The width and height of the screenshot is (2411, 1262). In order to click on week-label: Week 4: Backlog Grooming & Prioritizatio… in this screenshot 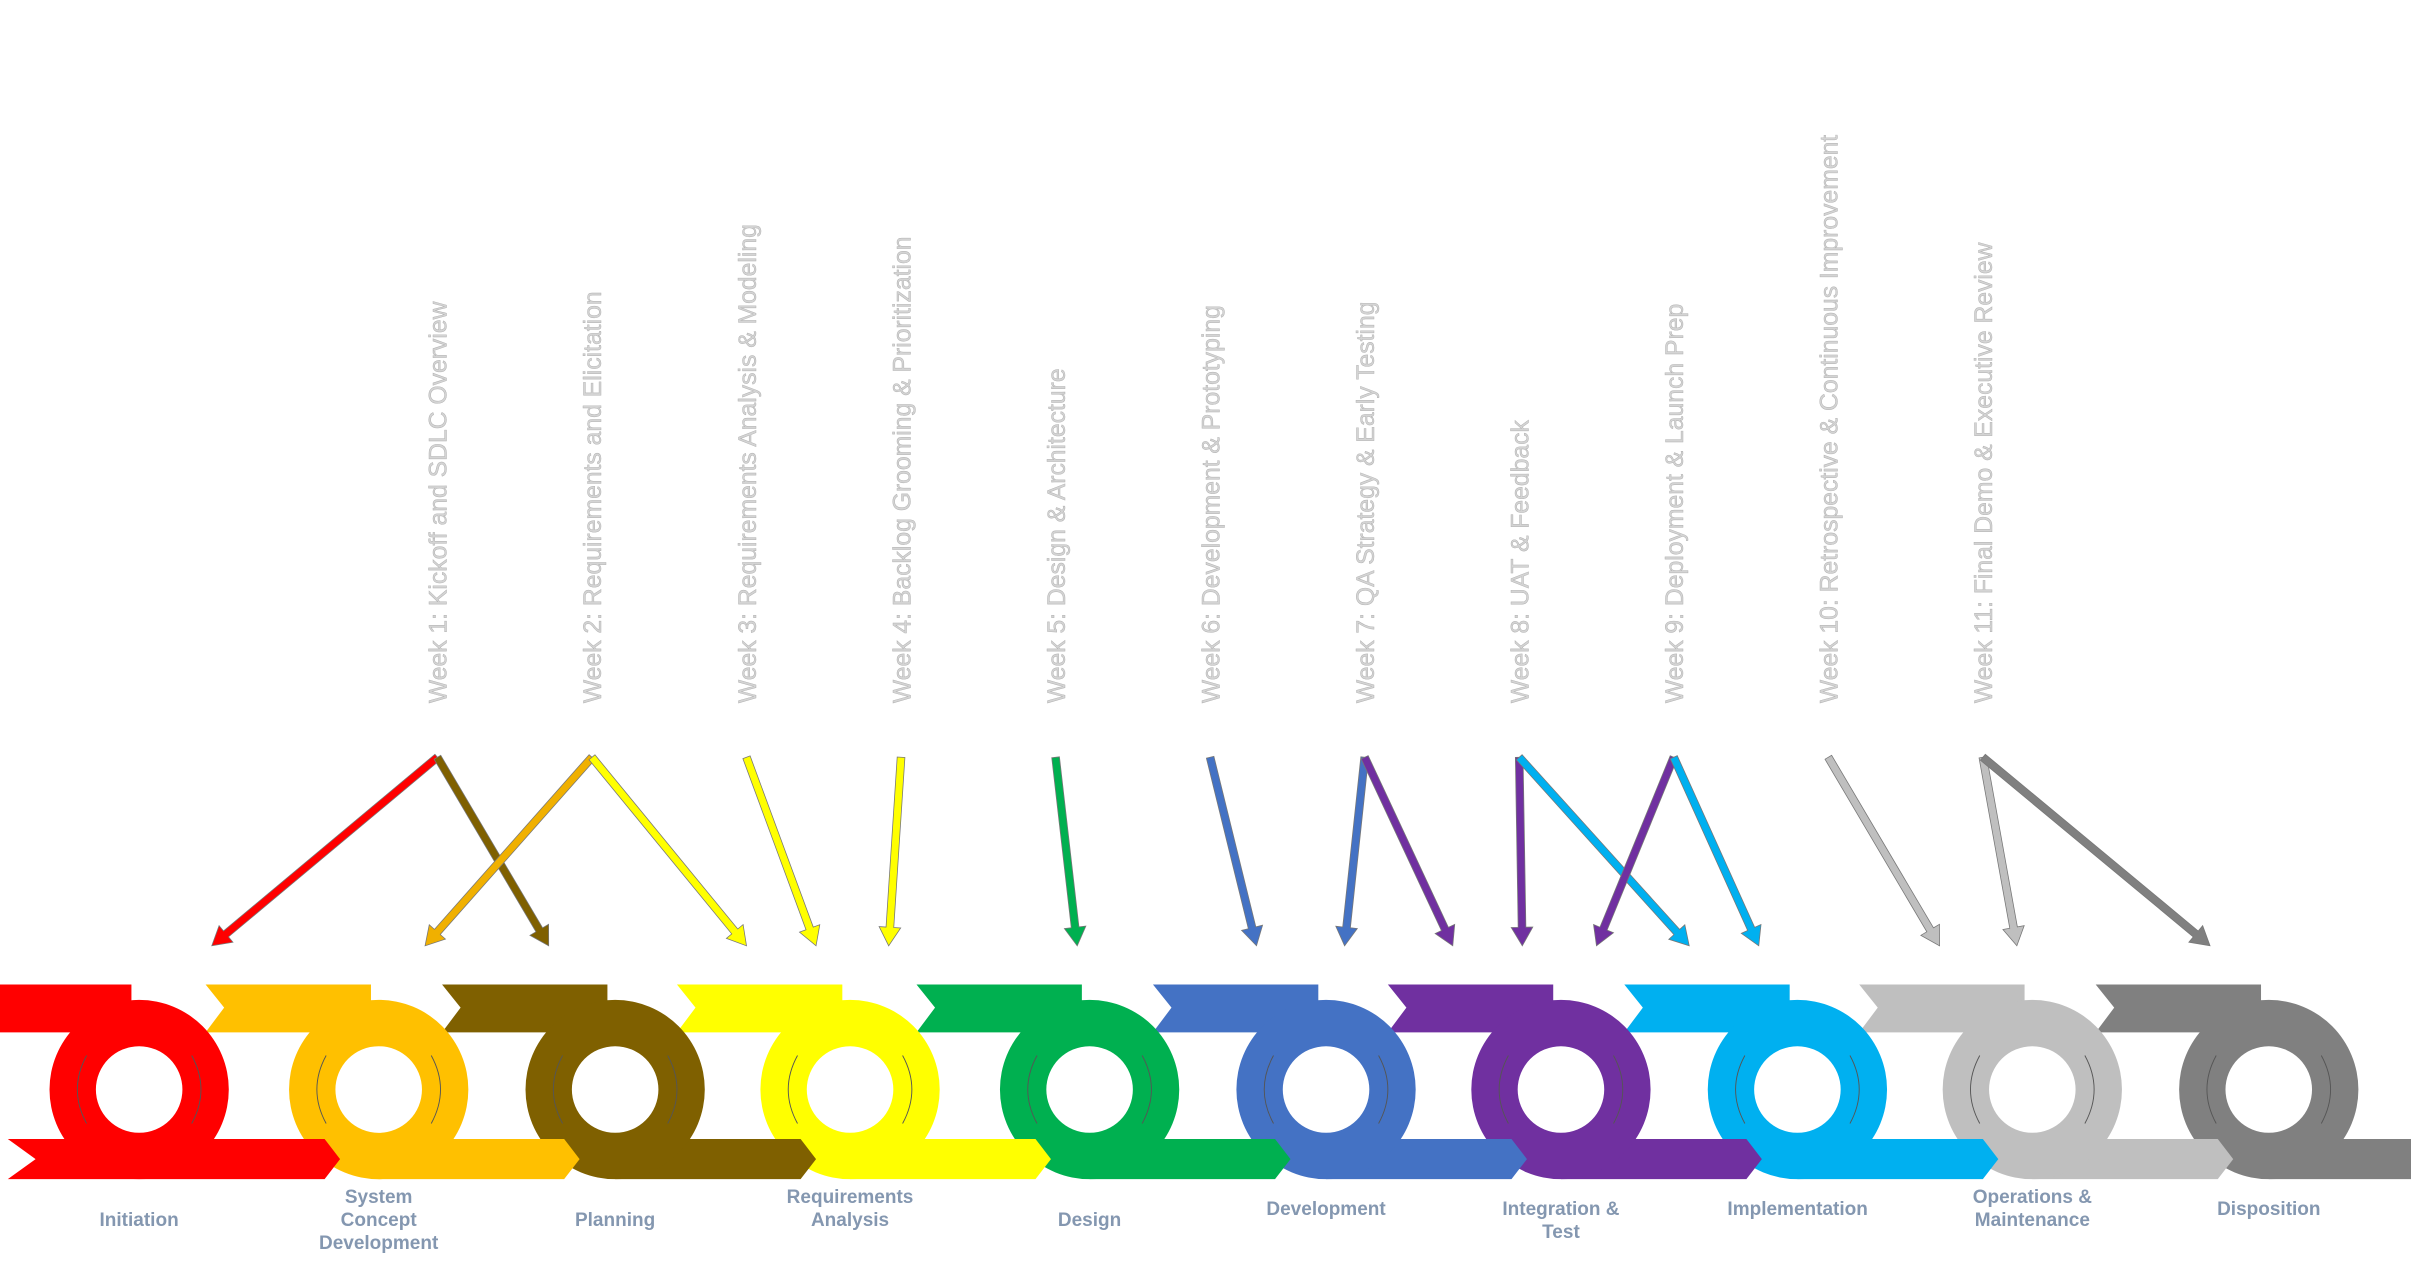, I will do `click(902, 470)`.